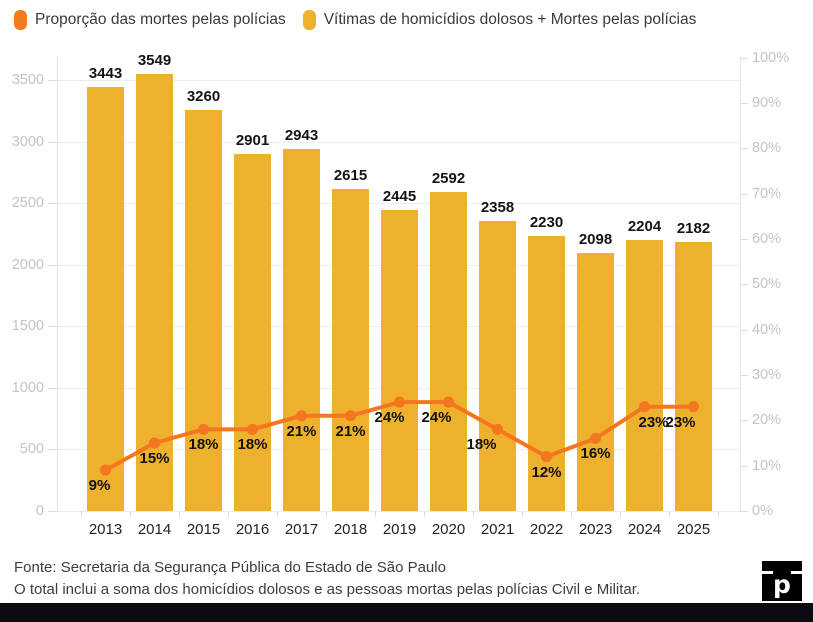 This screenshot has width=813, height=622. I want to click on x-axis-label-2015: 2015, so click(203, 529).